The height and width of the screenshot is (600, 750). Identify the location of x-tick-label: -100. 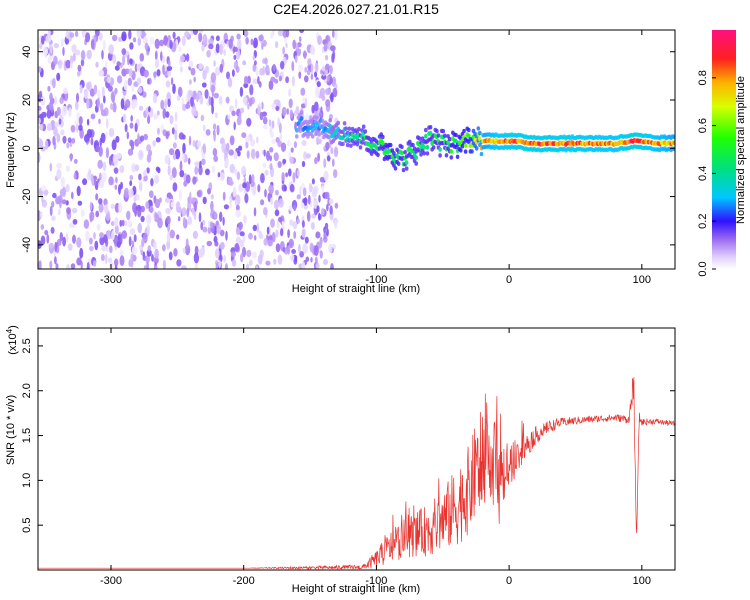
(376, 581).